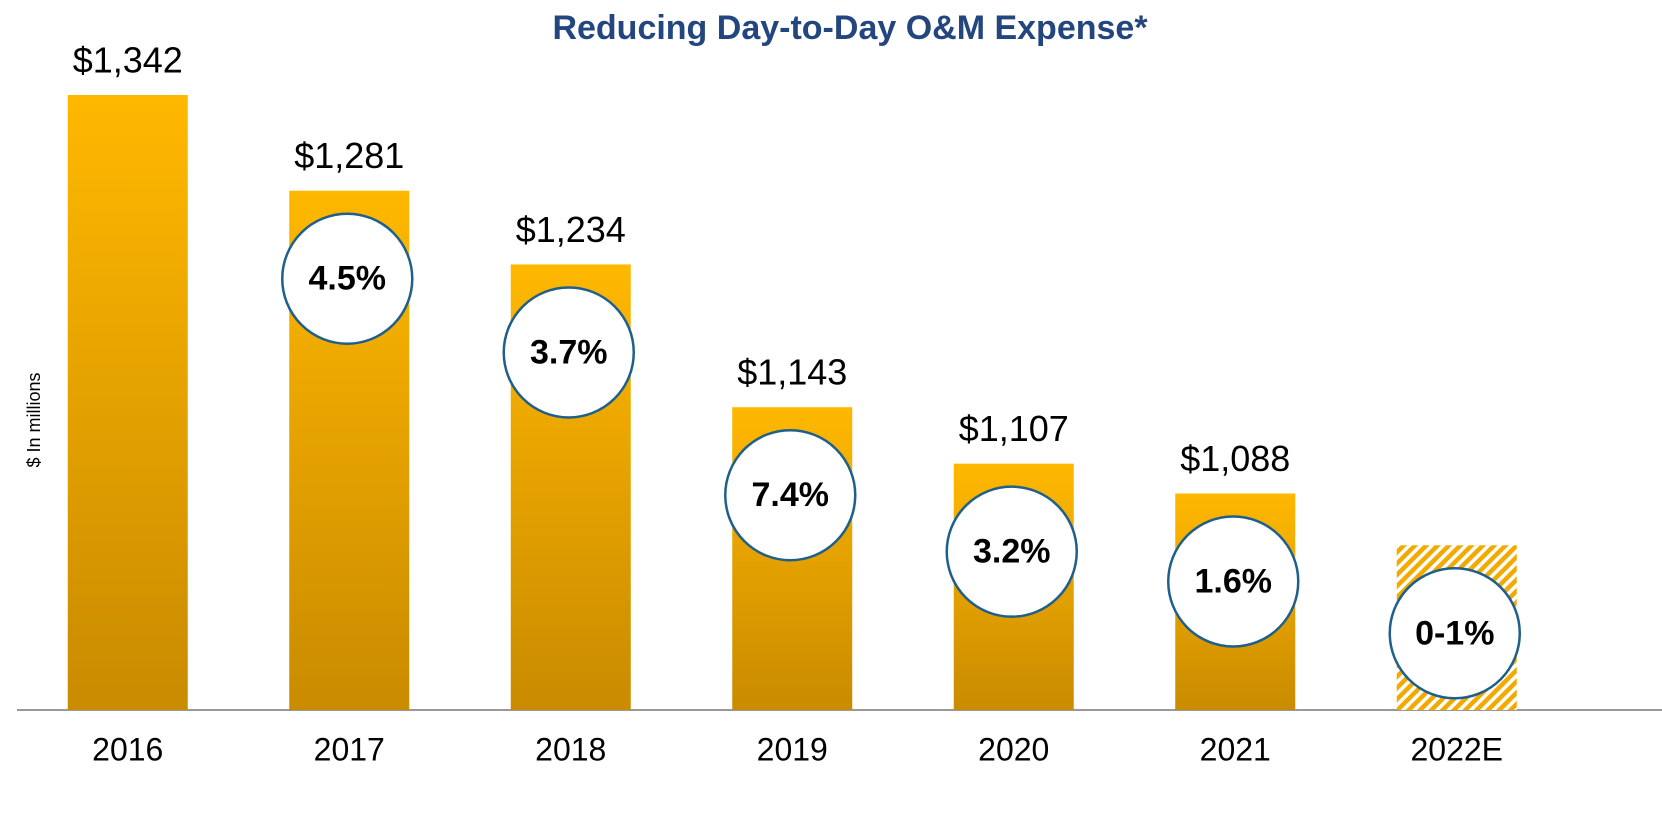 The image size is (1662, 814). Describe the element at coordinates (1456, 749) in the screenshot. I see `x-tick-label: 2022E` at that location.